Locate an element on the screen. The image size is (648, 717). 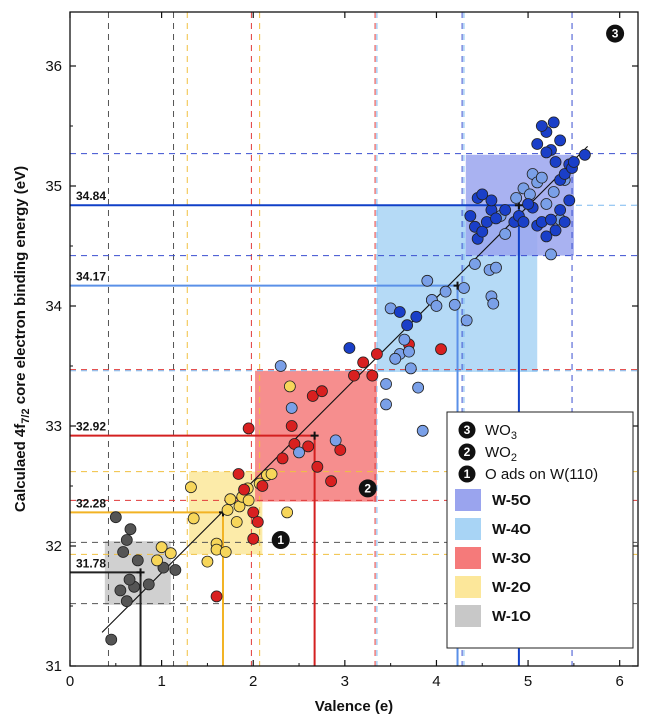
legend-label: W-4O is located at coordinates (511, 529).